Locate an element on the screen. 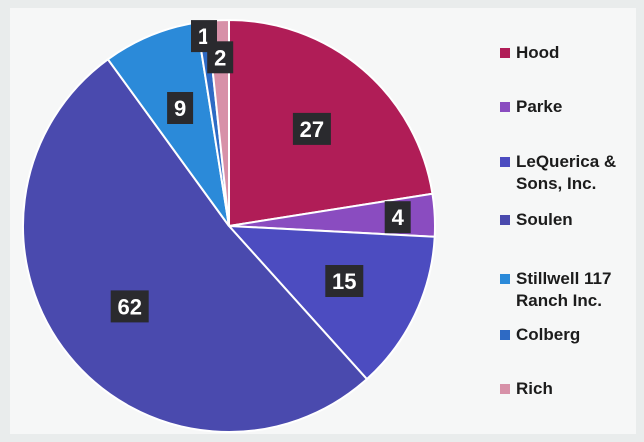 This screenshot has width=644, height=442. legend-swatch-parke is located at coordinates (505, 107).